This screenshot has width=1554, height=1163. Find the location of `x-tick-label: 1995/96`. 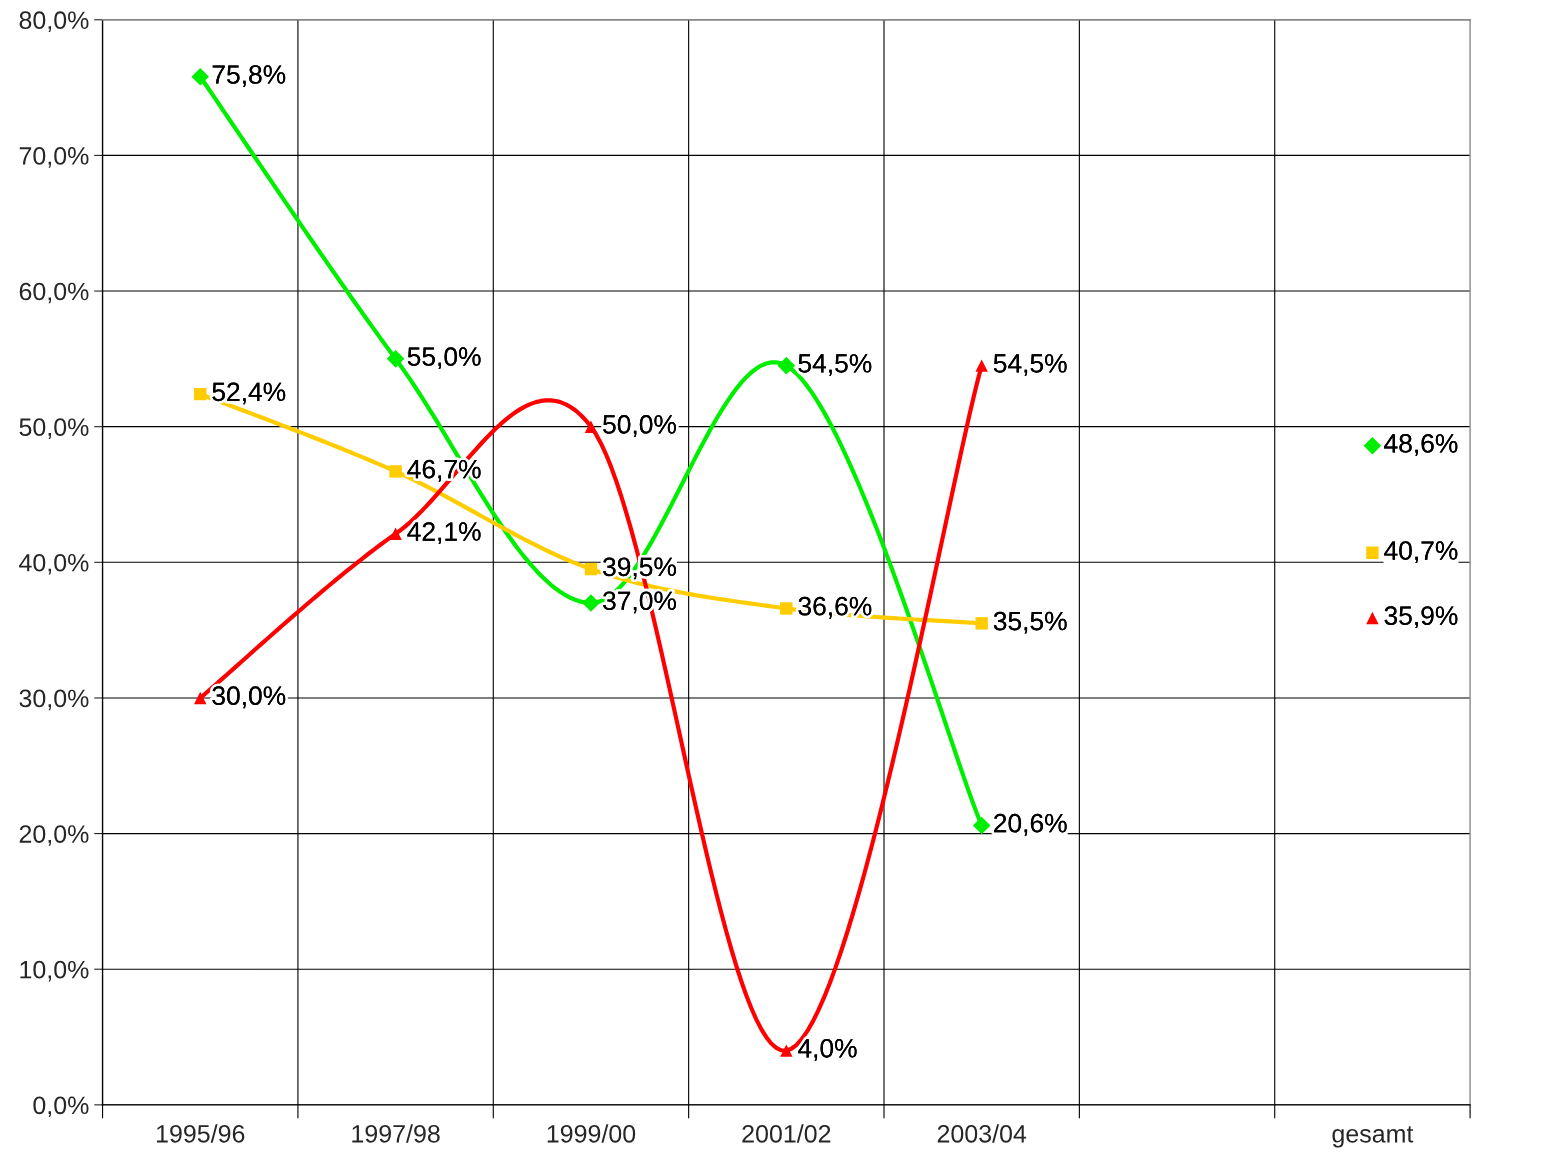

x-tick-label: 1995/96 is located at coordinates (200, 1133).